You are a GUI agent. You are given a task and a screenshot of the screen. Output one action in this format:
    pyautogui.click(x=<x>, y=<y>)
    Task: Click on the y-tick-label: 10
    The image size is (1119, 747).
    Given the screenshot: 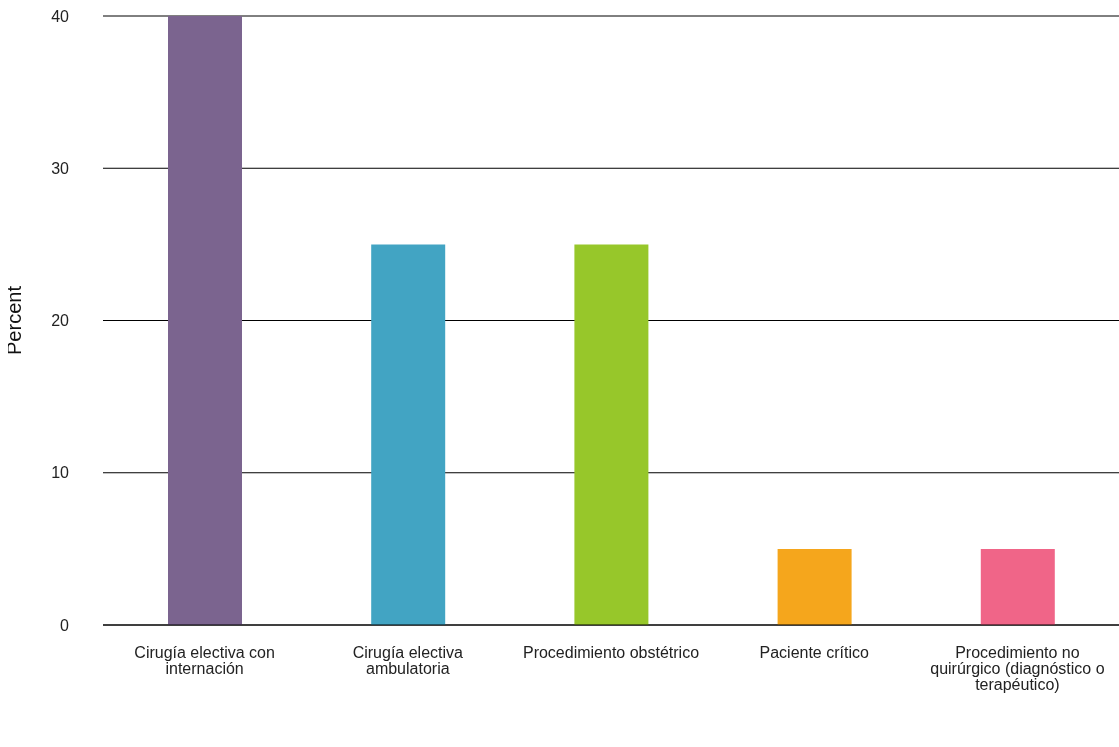 What is the action you would take?
    pyautogui.click(x=60, y=473)
    